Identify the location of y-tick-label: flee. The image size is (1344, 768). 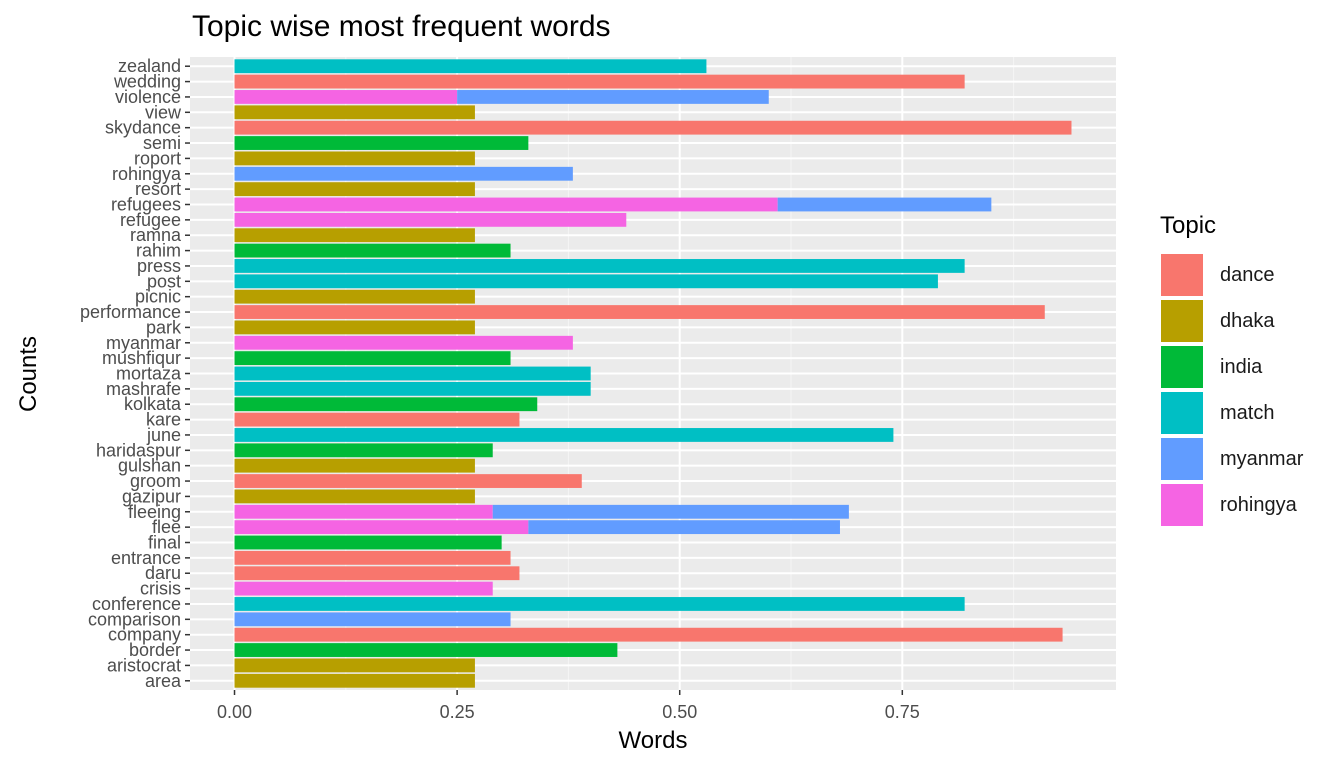
(166, 527).